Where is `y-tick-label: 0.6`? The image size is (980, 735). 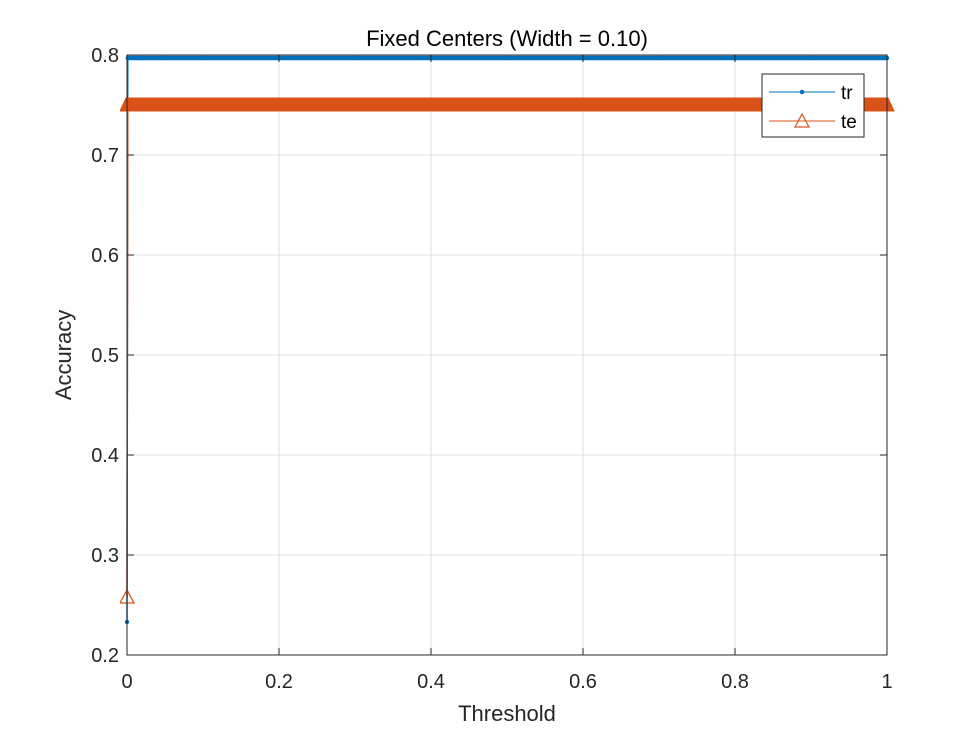 y-tick-label: 0.6 is located at coordinates (105, 256).